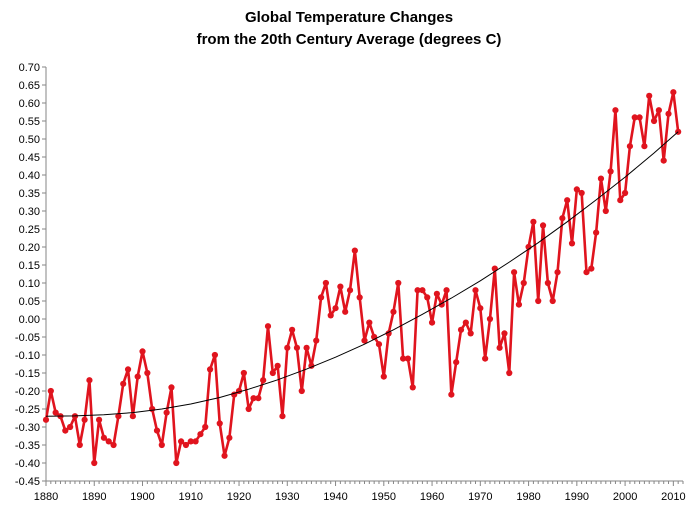 This screenshot has height=516, width=698. What do you see at coordinates (29, 194) in the screenshot?
I see `y-tick-label: 0.35` at bounding box center [29, 194].